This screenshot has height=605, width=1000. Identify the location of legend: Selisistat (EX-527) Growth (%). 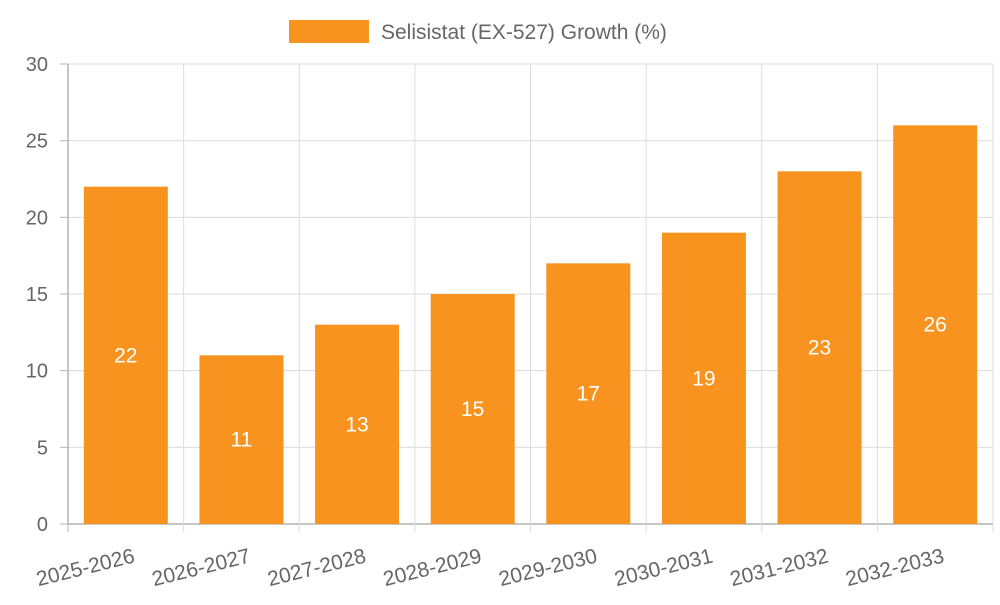
(478, 32).